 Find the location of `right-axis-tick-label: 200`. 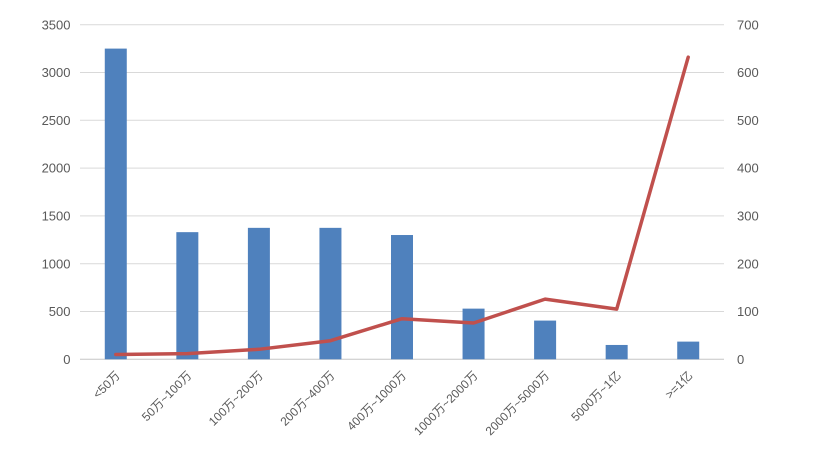

right-axis-tick-label: 200 is located at coordinates (748, 263).